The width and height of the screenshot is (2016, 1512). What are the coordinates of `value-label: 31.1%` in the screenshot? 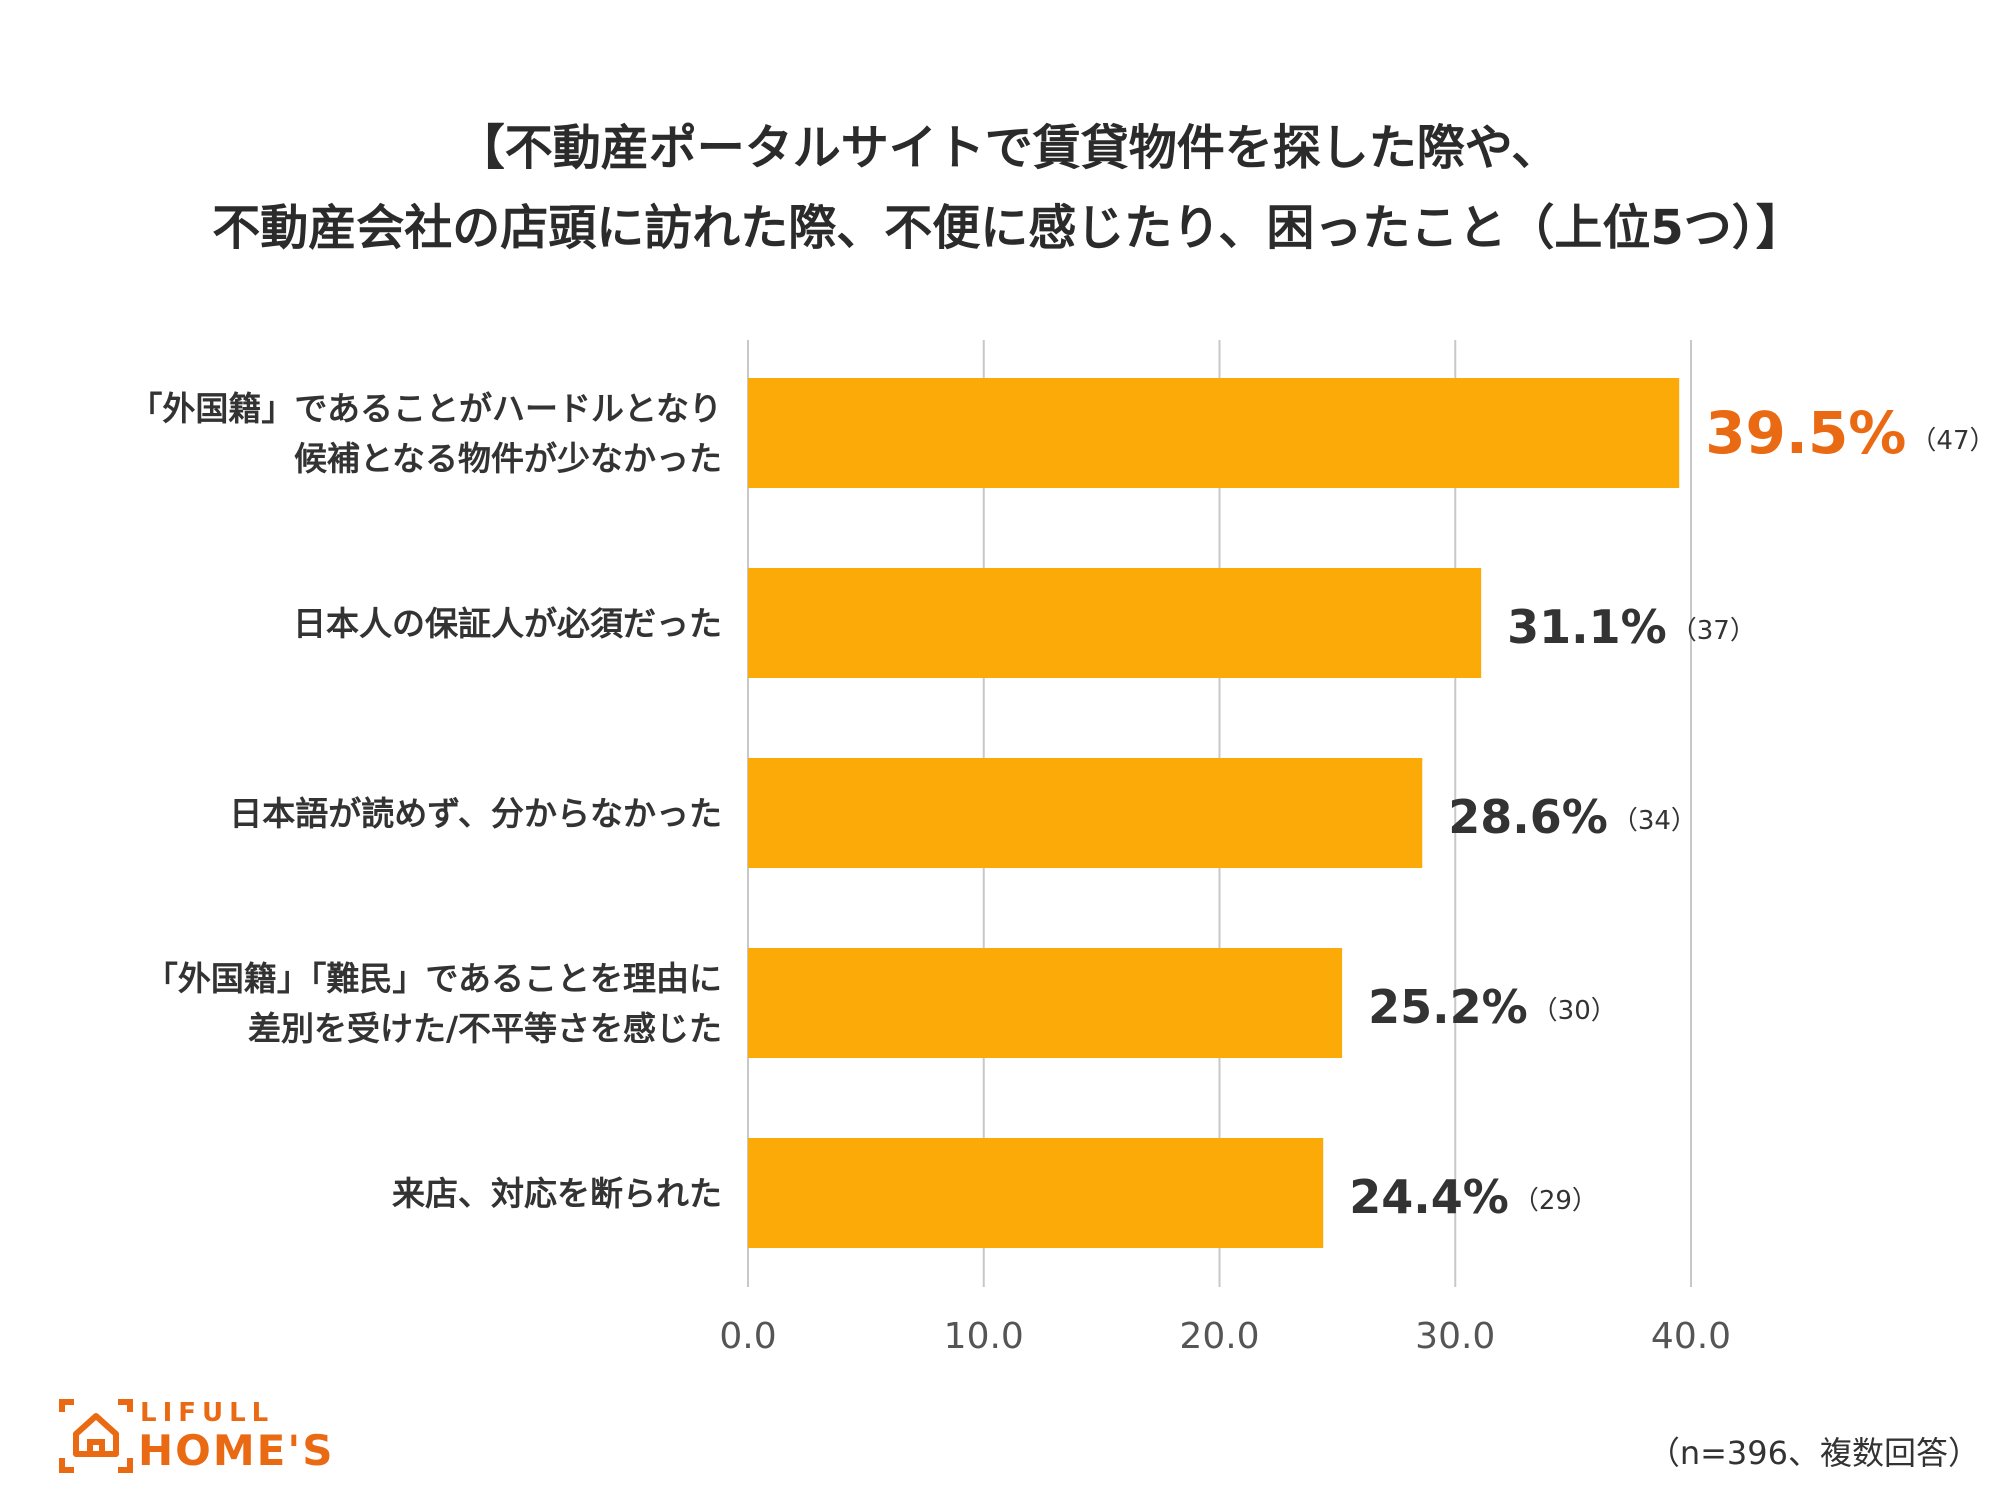 It's located at (1587, 627).